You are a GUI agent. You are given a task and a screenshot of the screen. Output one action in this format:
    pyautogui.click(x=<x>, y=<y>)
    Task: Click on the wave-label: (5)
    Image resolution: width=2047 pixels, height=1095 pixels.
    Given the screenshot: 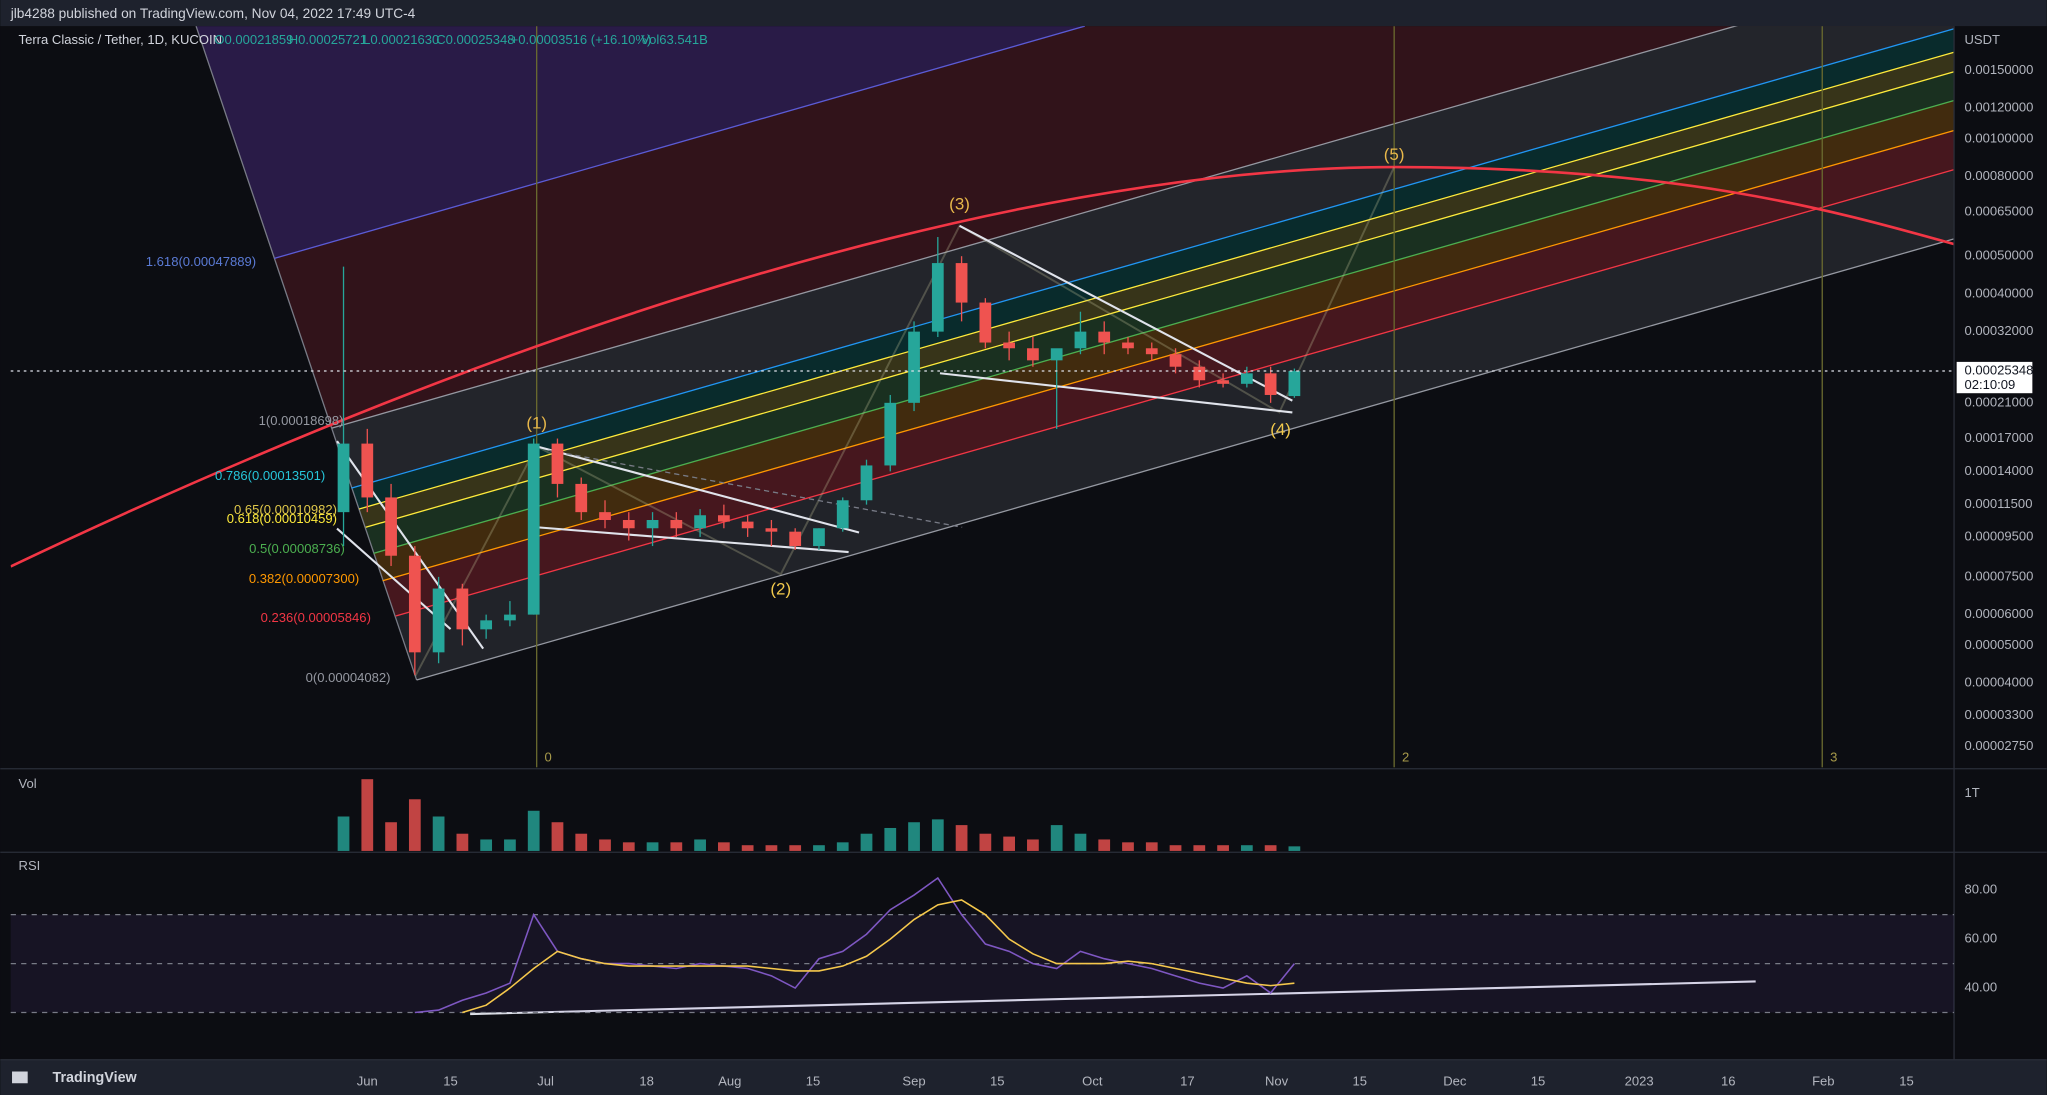 What is the action you would take?
    pyautogui.click(x=1394, y=154)
    